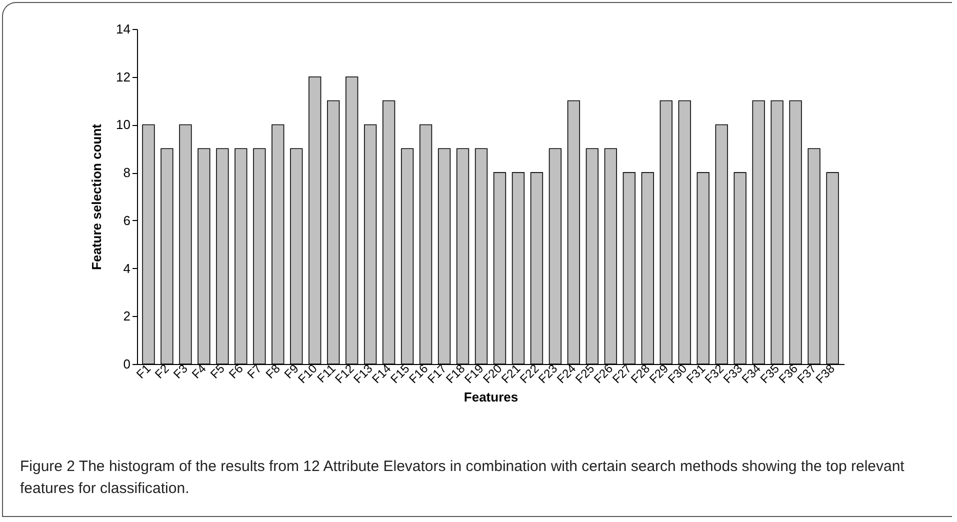 The width and height of the screenshot is (957, 522). Describe the element at coordinates (126, 172) in the screenshot. I see `y-tick-label: 8` at that location.